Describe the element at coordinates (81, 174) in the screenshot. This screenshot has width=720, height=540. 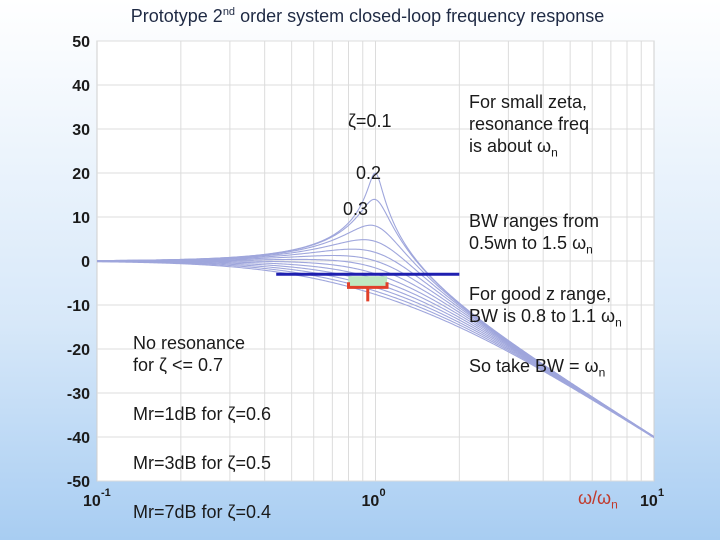
I see `y-tick-label: 20` at that location.